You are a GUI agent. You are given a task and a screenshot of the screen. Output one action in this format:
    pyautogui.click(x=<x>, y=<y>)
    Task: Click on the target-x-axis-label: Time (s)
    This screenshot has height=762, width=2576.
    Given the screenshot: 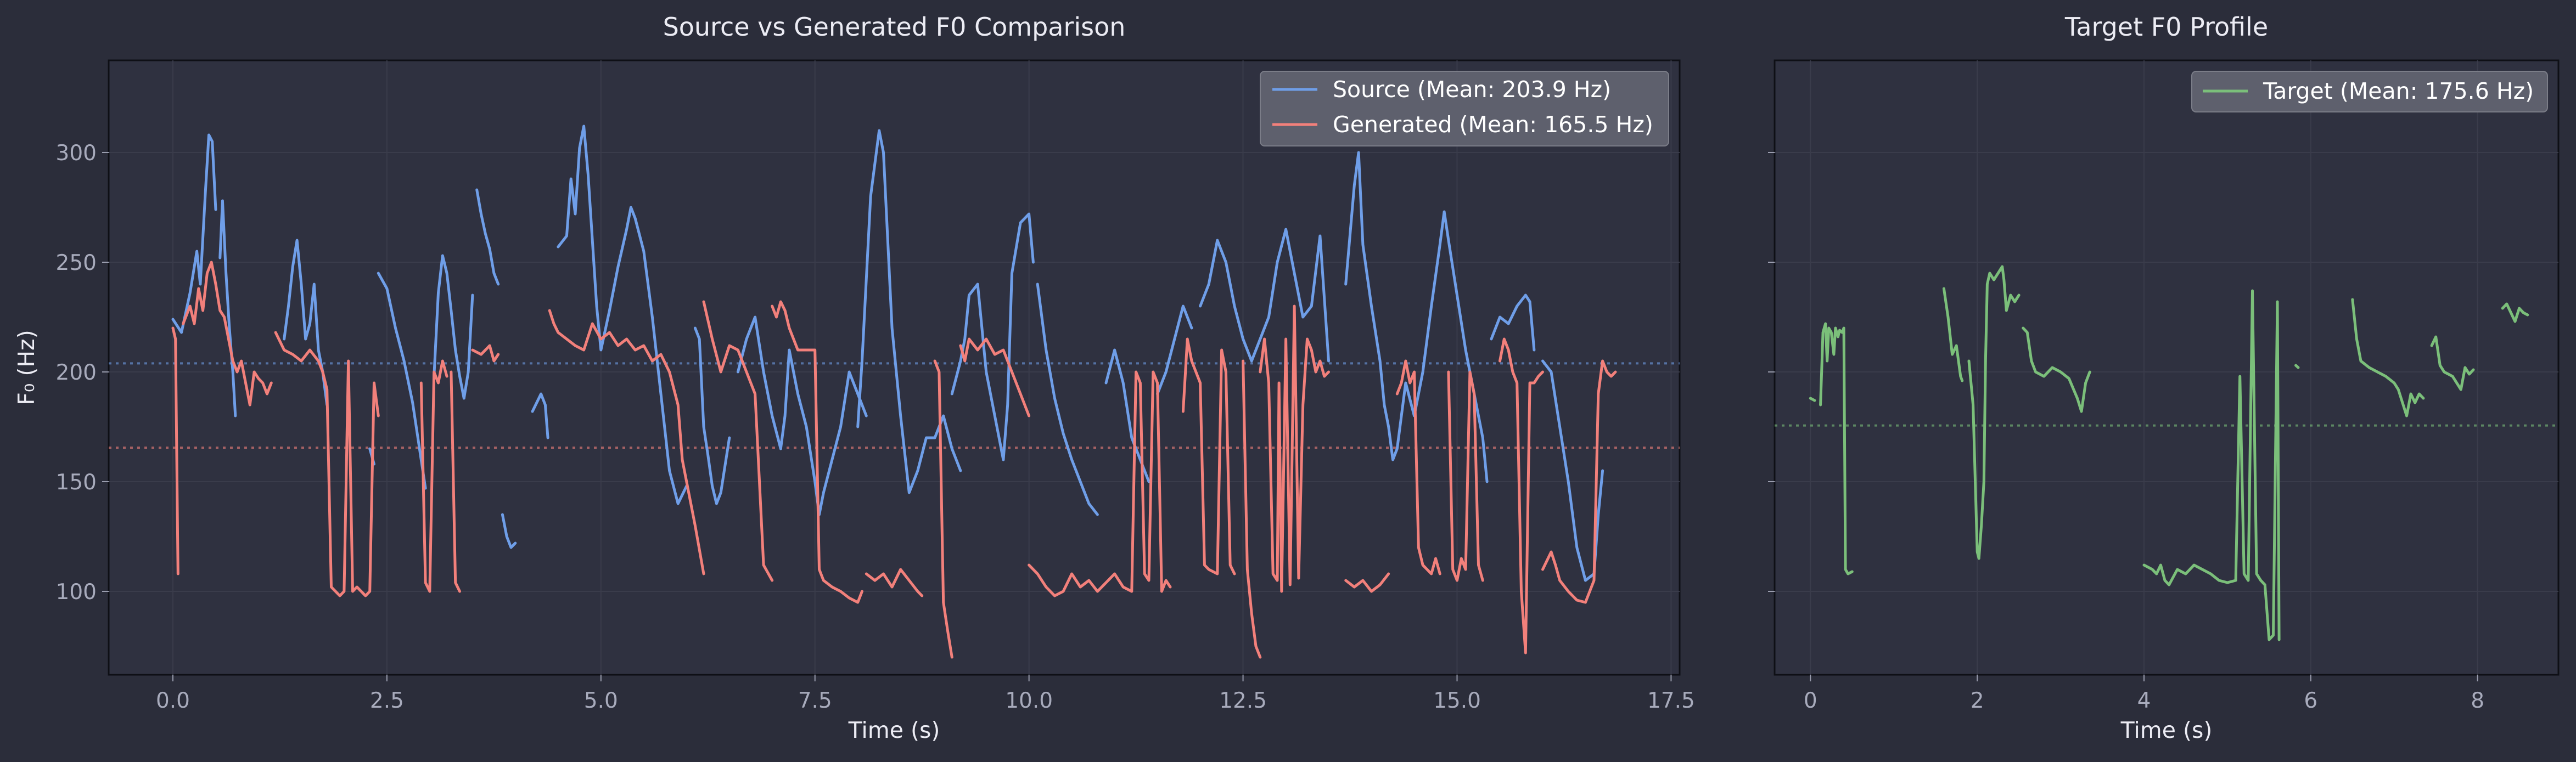 What is the action you would take?
    pyautogui.click(x=2166, y=730)
    